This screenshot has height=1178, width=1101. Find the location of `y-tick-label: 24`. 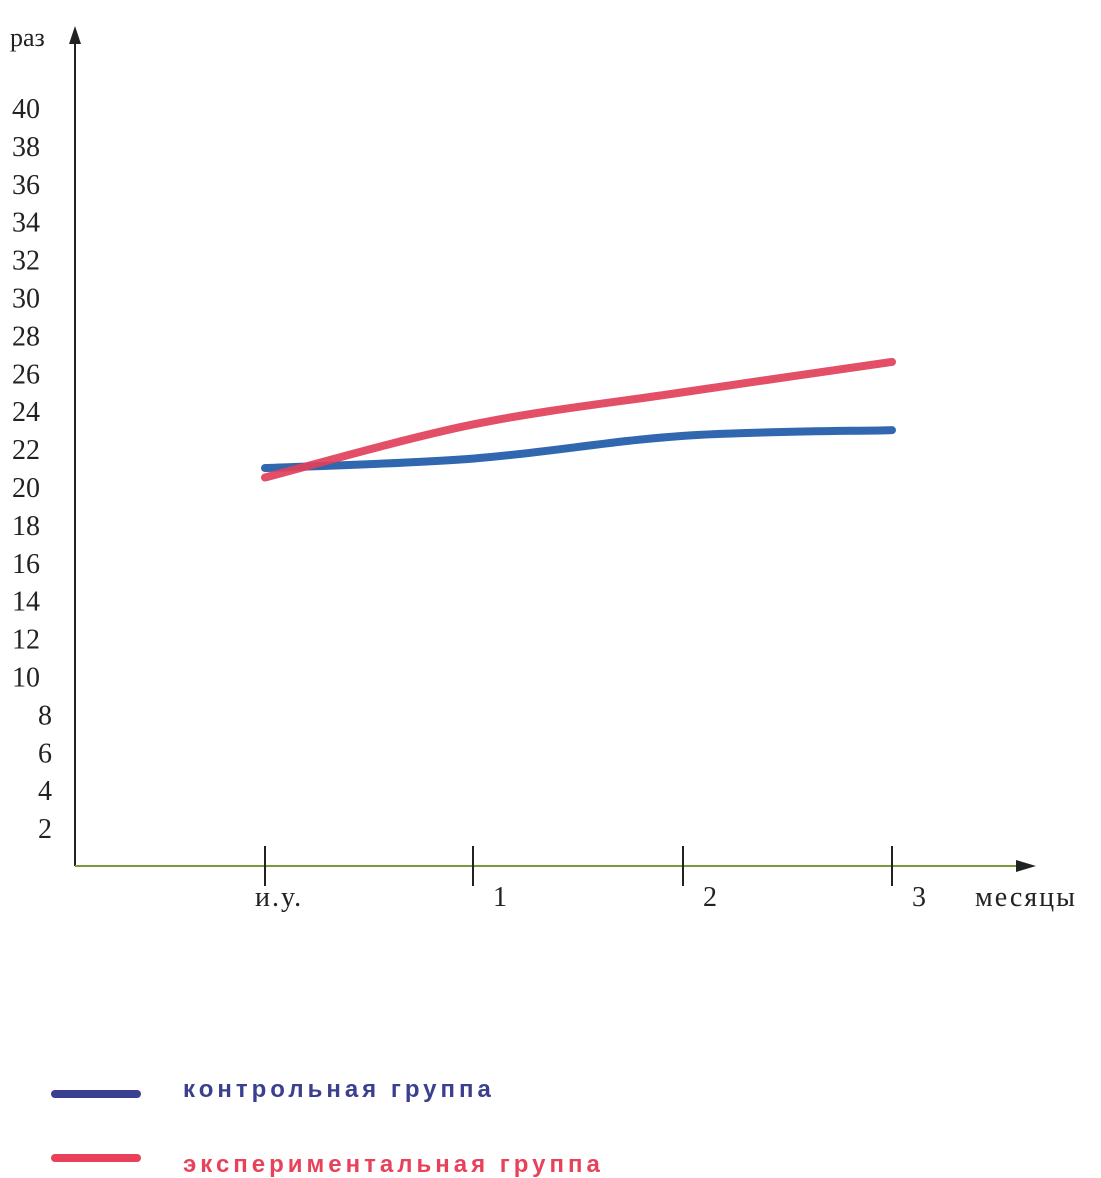

y-tick-label: 24 is located at coordinates (26, 412).